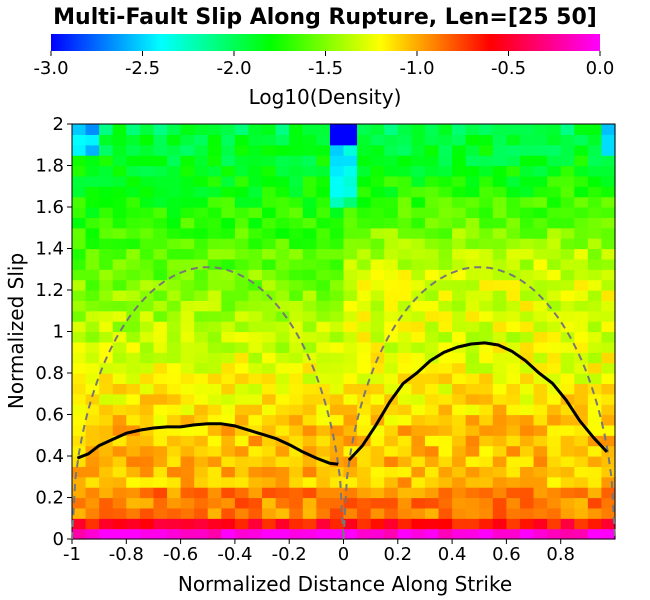 Image resolution: width=650 pixels, height=600 pixels. Describe the element at coordinates (343, 554) in the screenshot. I see `x-tick-label: 0` at that location.